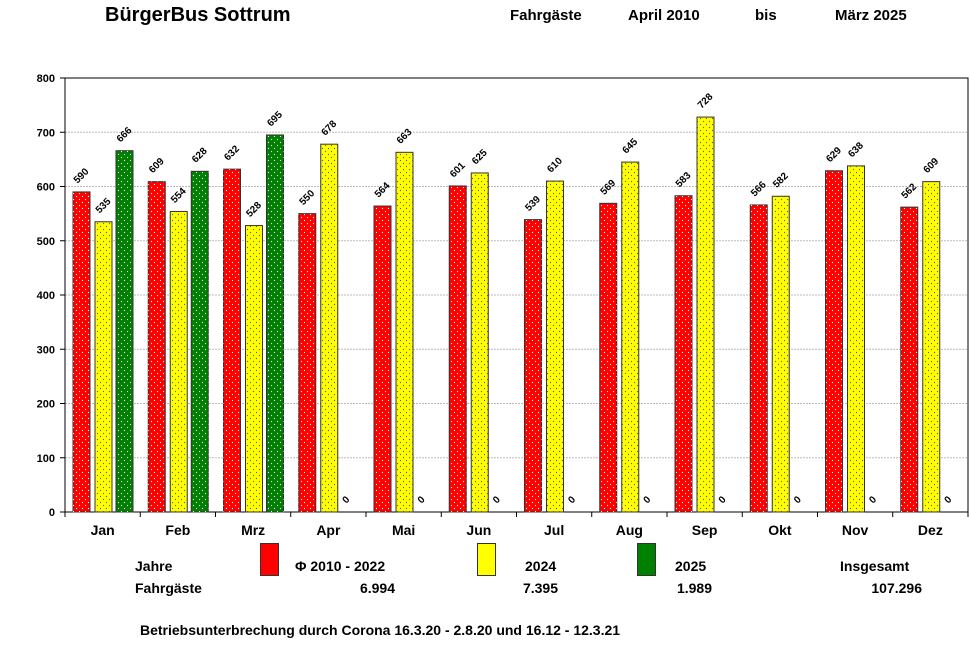  I want to click on legend-swatch-2024, so click(486, 559).